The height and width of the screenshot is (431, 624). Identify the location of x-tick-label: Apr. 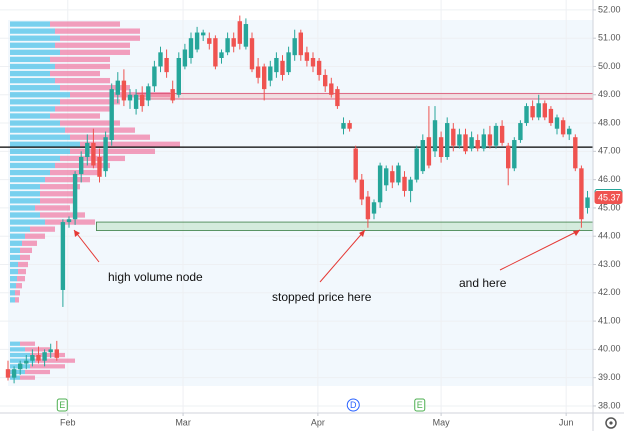
(318, 422).